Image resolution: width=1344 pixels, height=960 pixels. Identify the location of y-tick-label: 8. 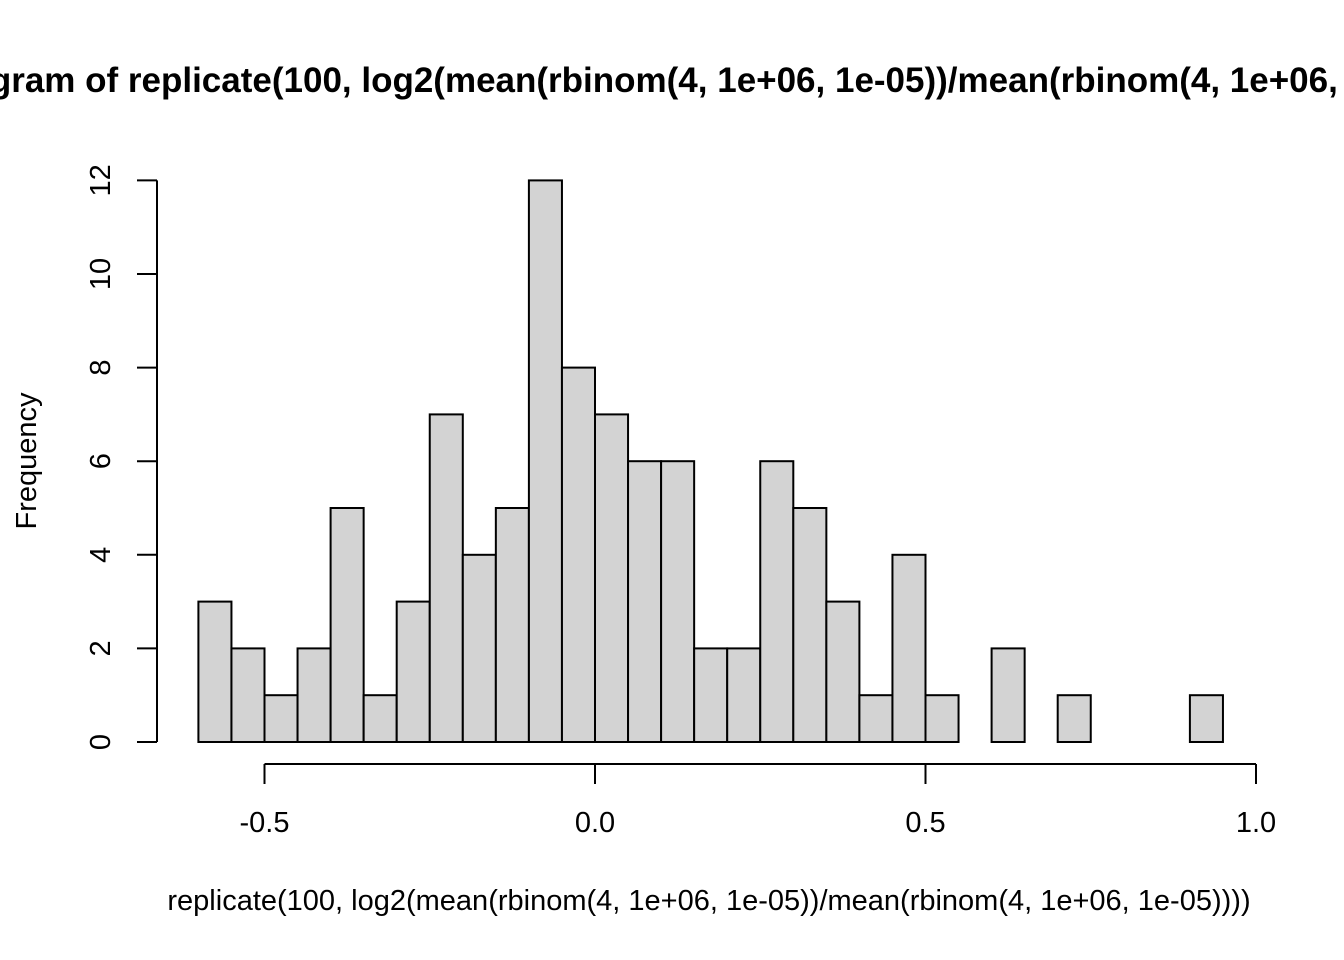
(101, 368).